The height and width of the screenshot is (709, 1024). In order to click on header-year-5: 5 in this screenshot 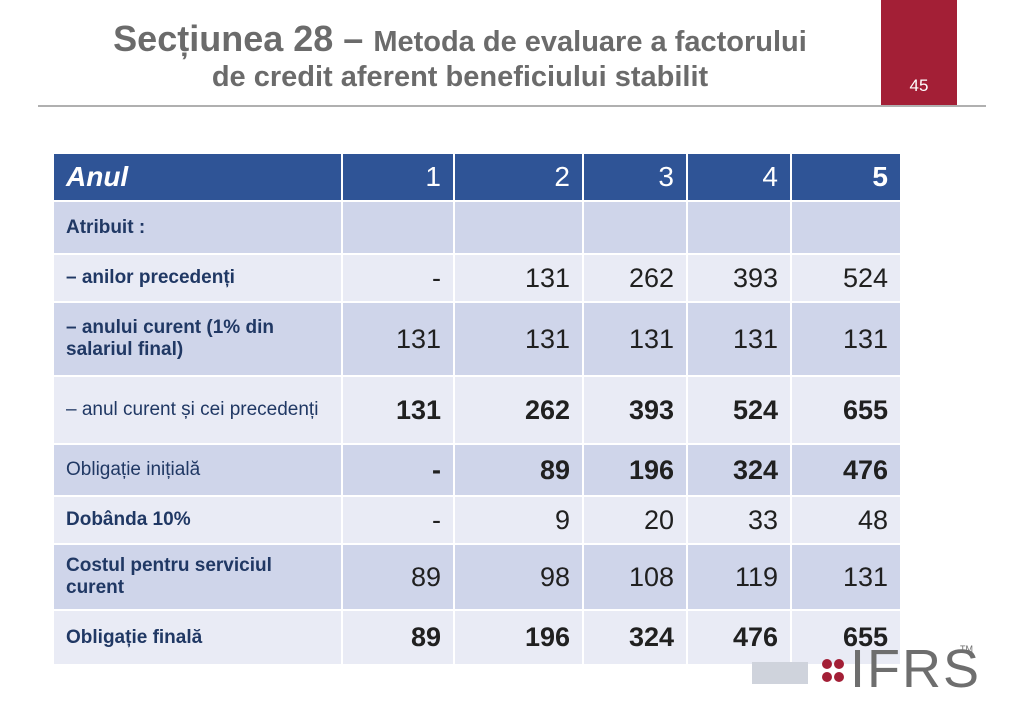, I will do `click(846, 177)`.